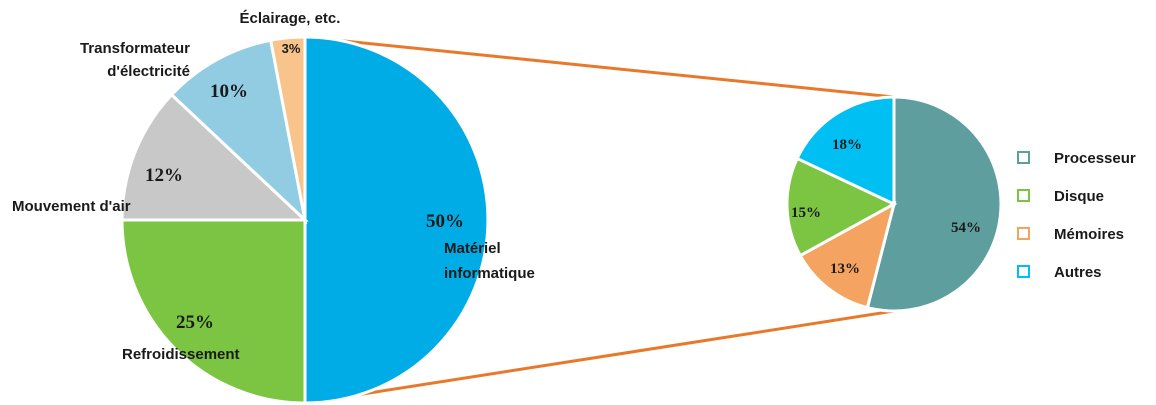  What do you see at coordinates (135, 48) in the screenshot?
I see `main-category-label-transformateur-d-electricite-line-1: Transformateur` at bounding box center [135, 48].